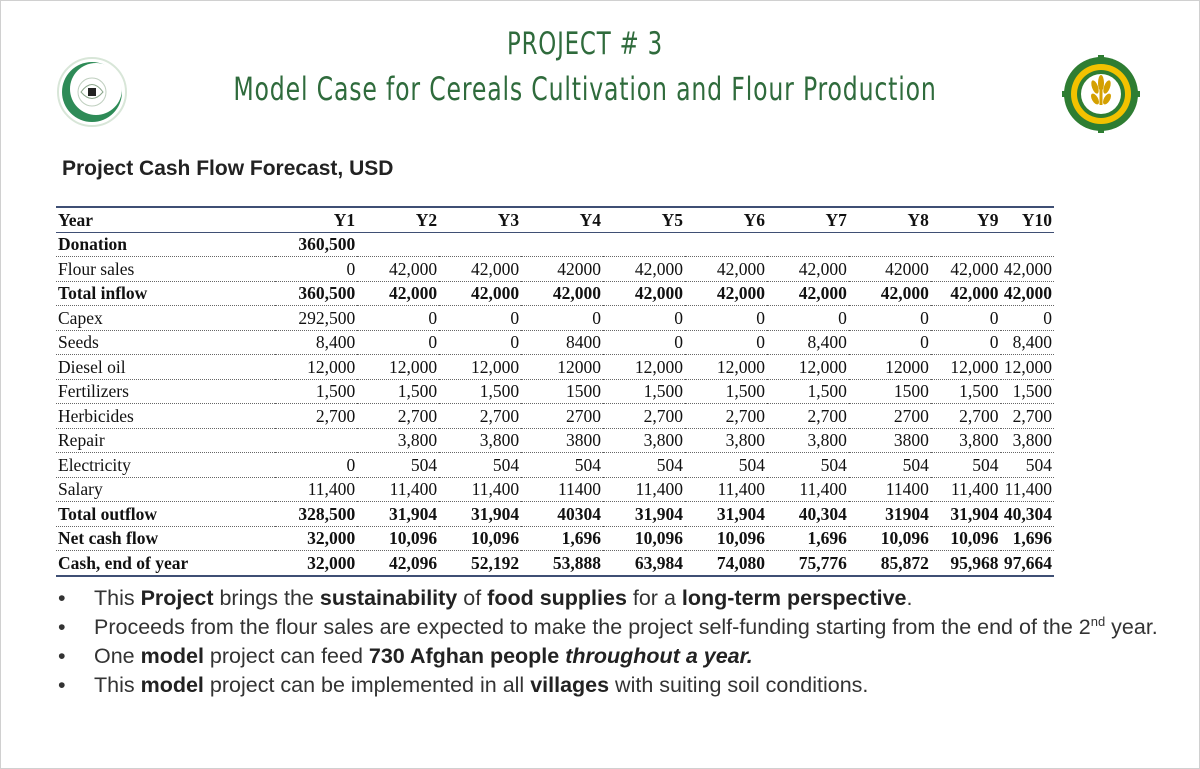  Describe the element at coordinates (1027, 342) in the screenshot. I see `value-cell: 8,400` at that location.